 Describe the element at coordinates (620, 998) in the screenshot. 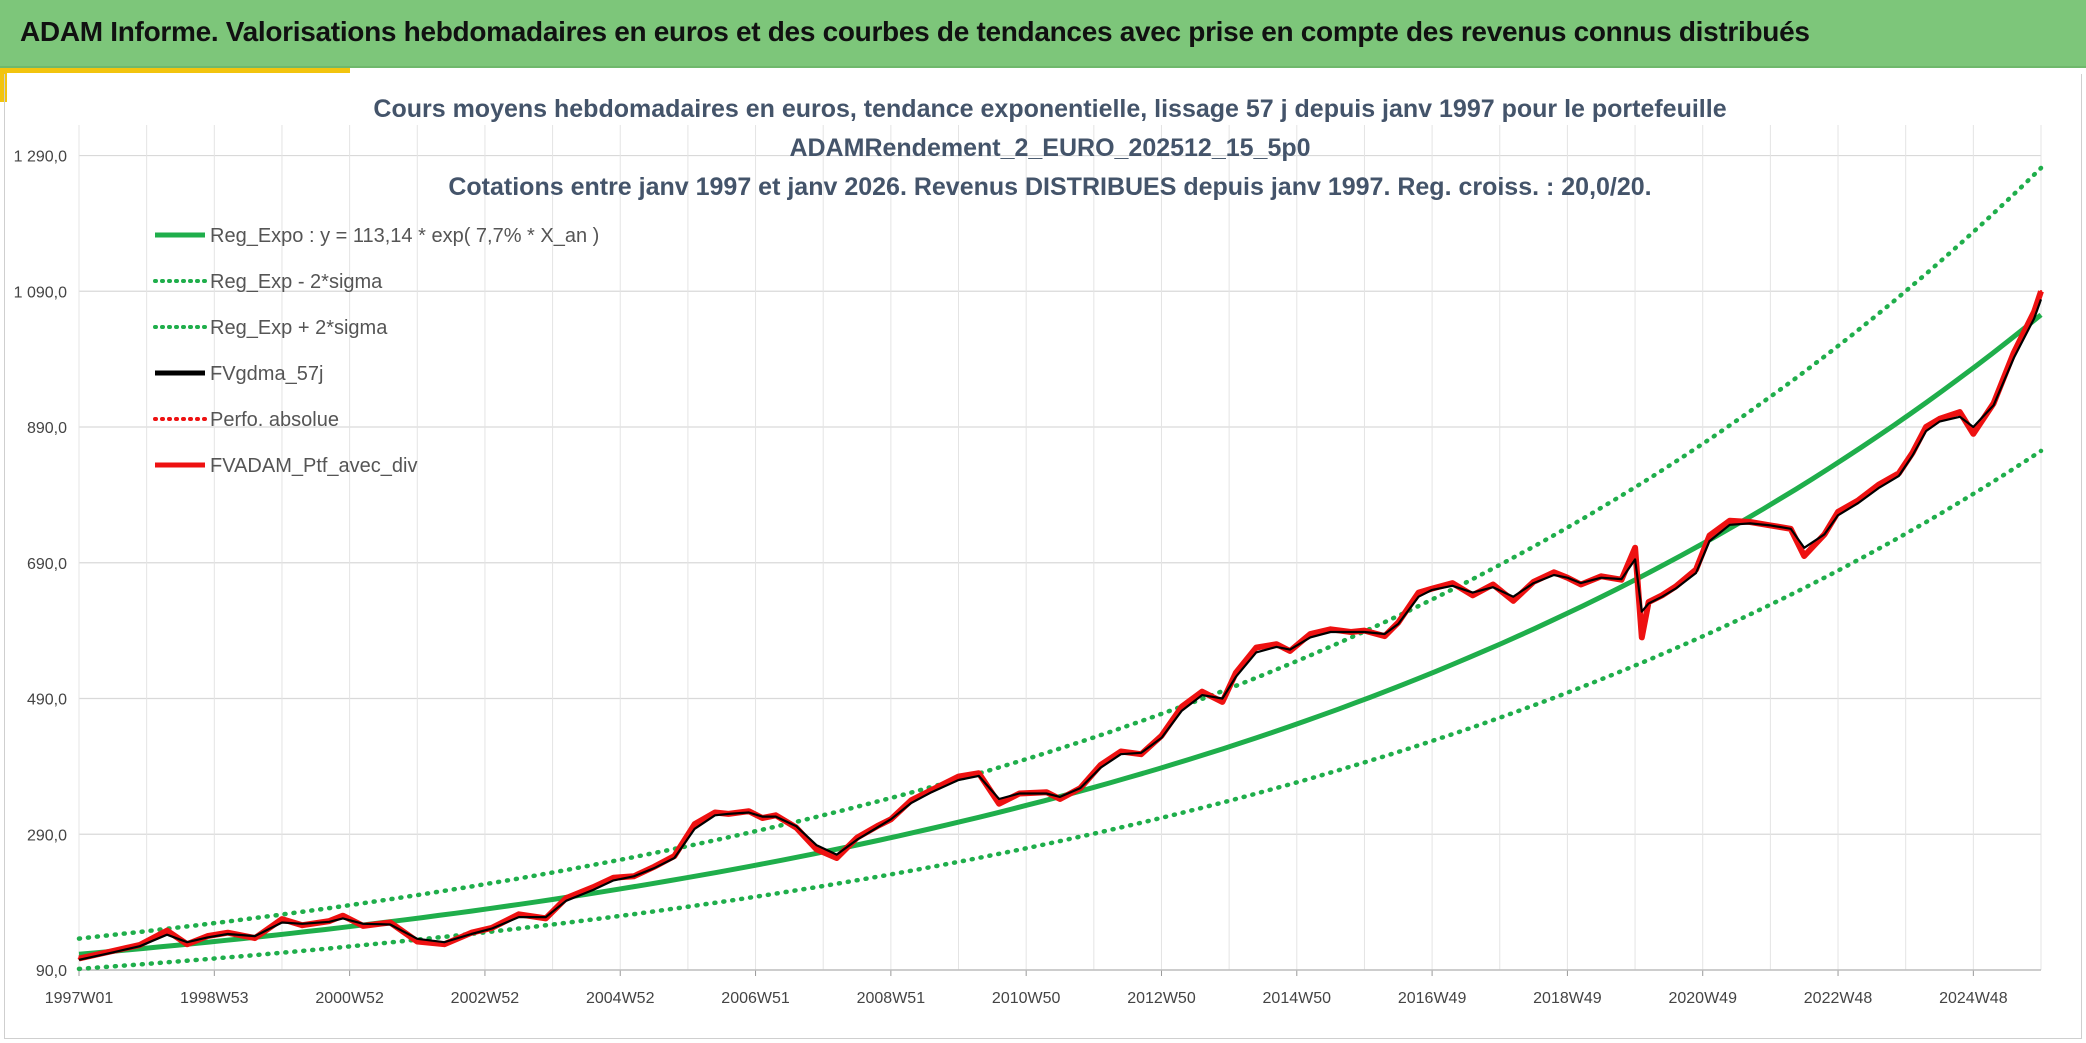

I see `x-tick-label: 2004W52` at that location.